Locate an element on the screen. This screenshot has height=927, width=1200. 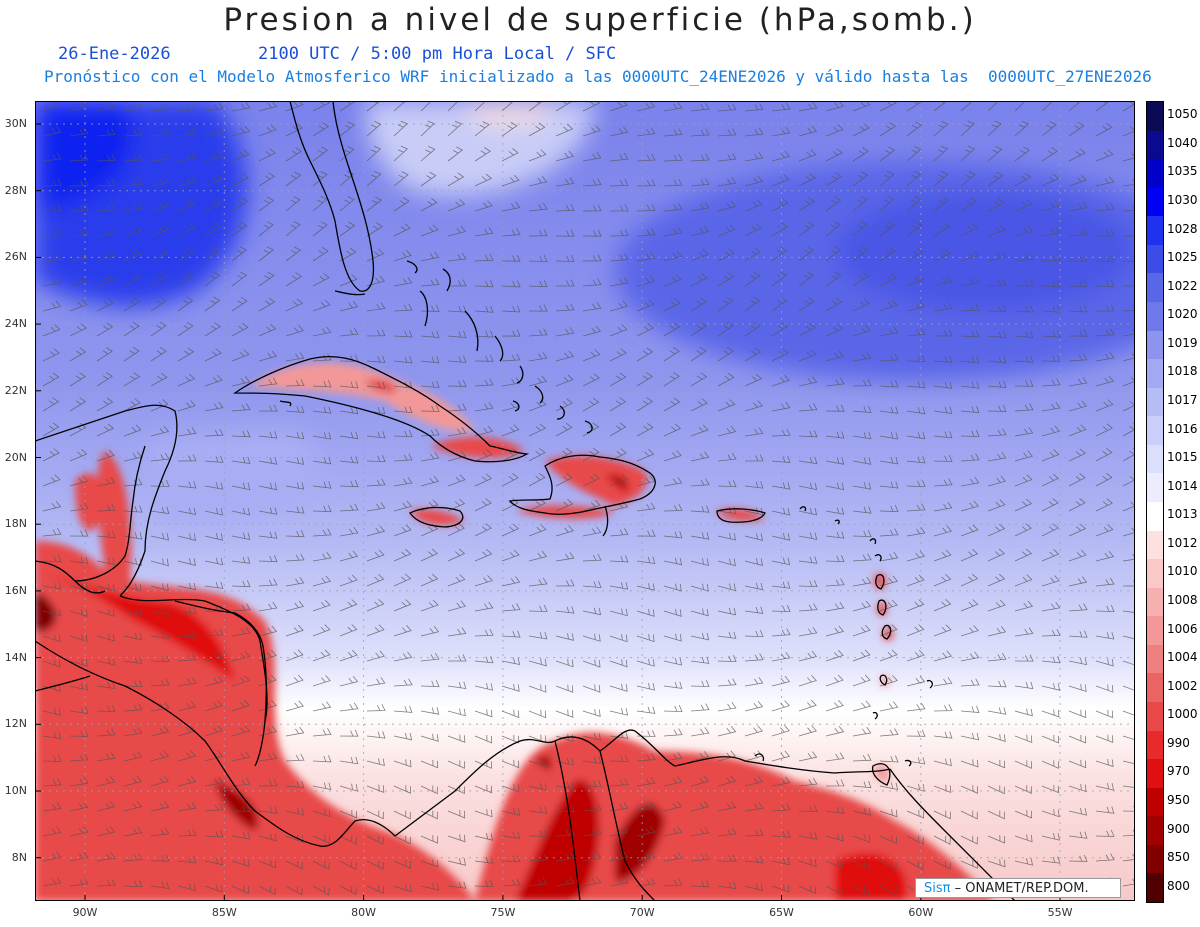
lat-label: 28N is located at coordinates (15, 190).